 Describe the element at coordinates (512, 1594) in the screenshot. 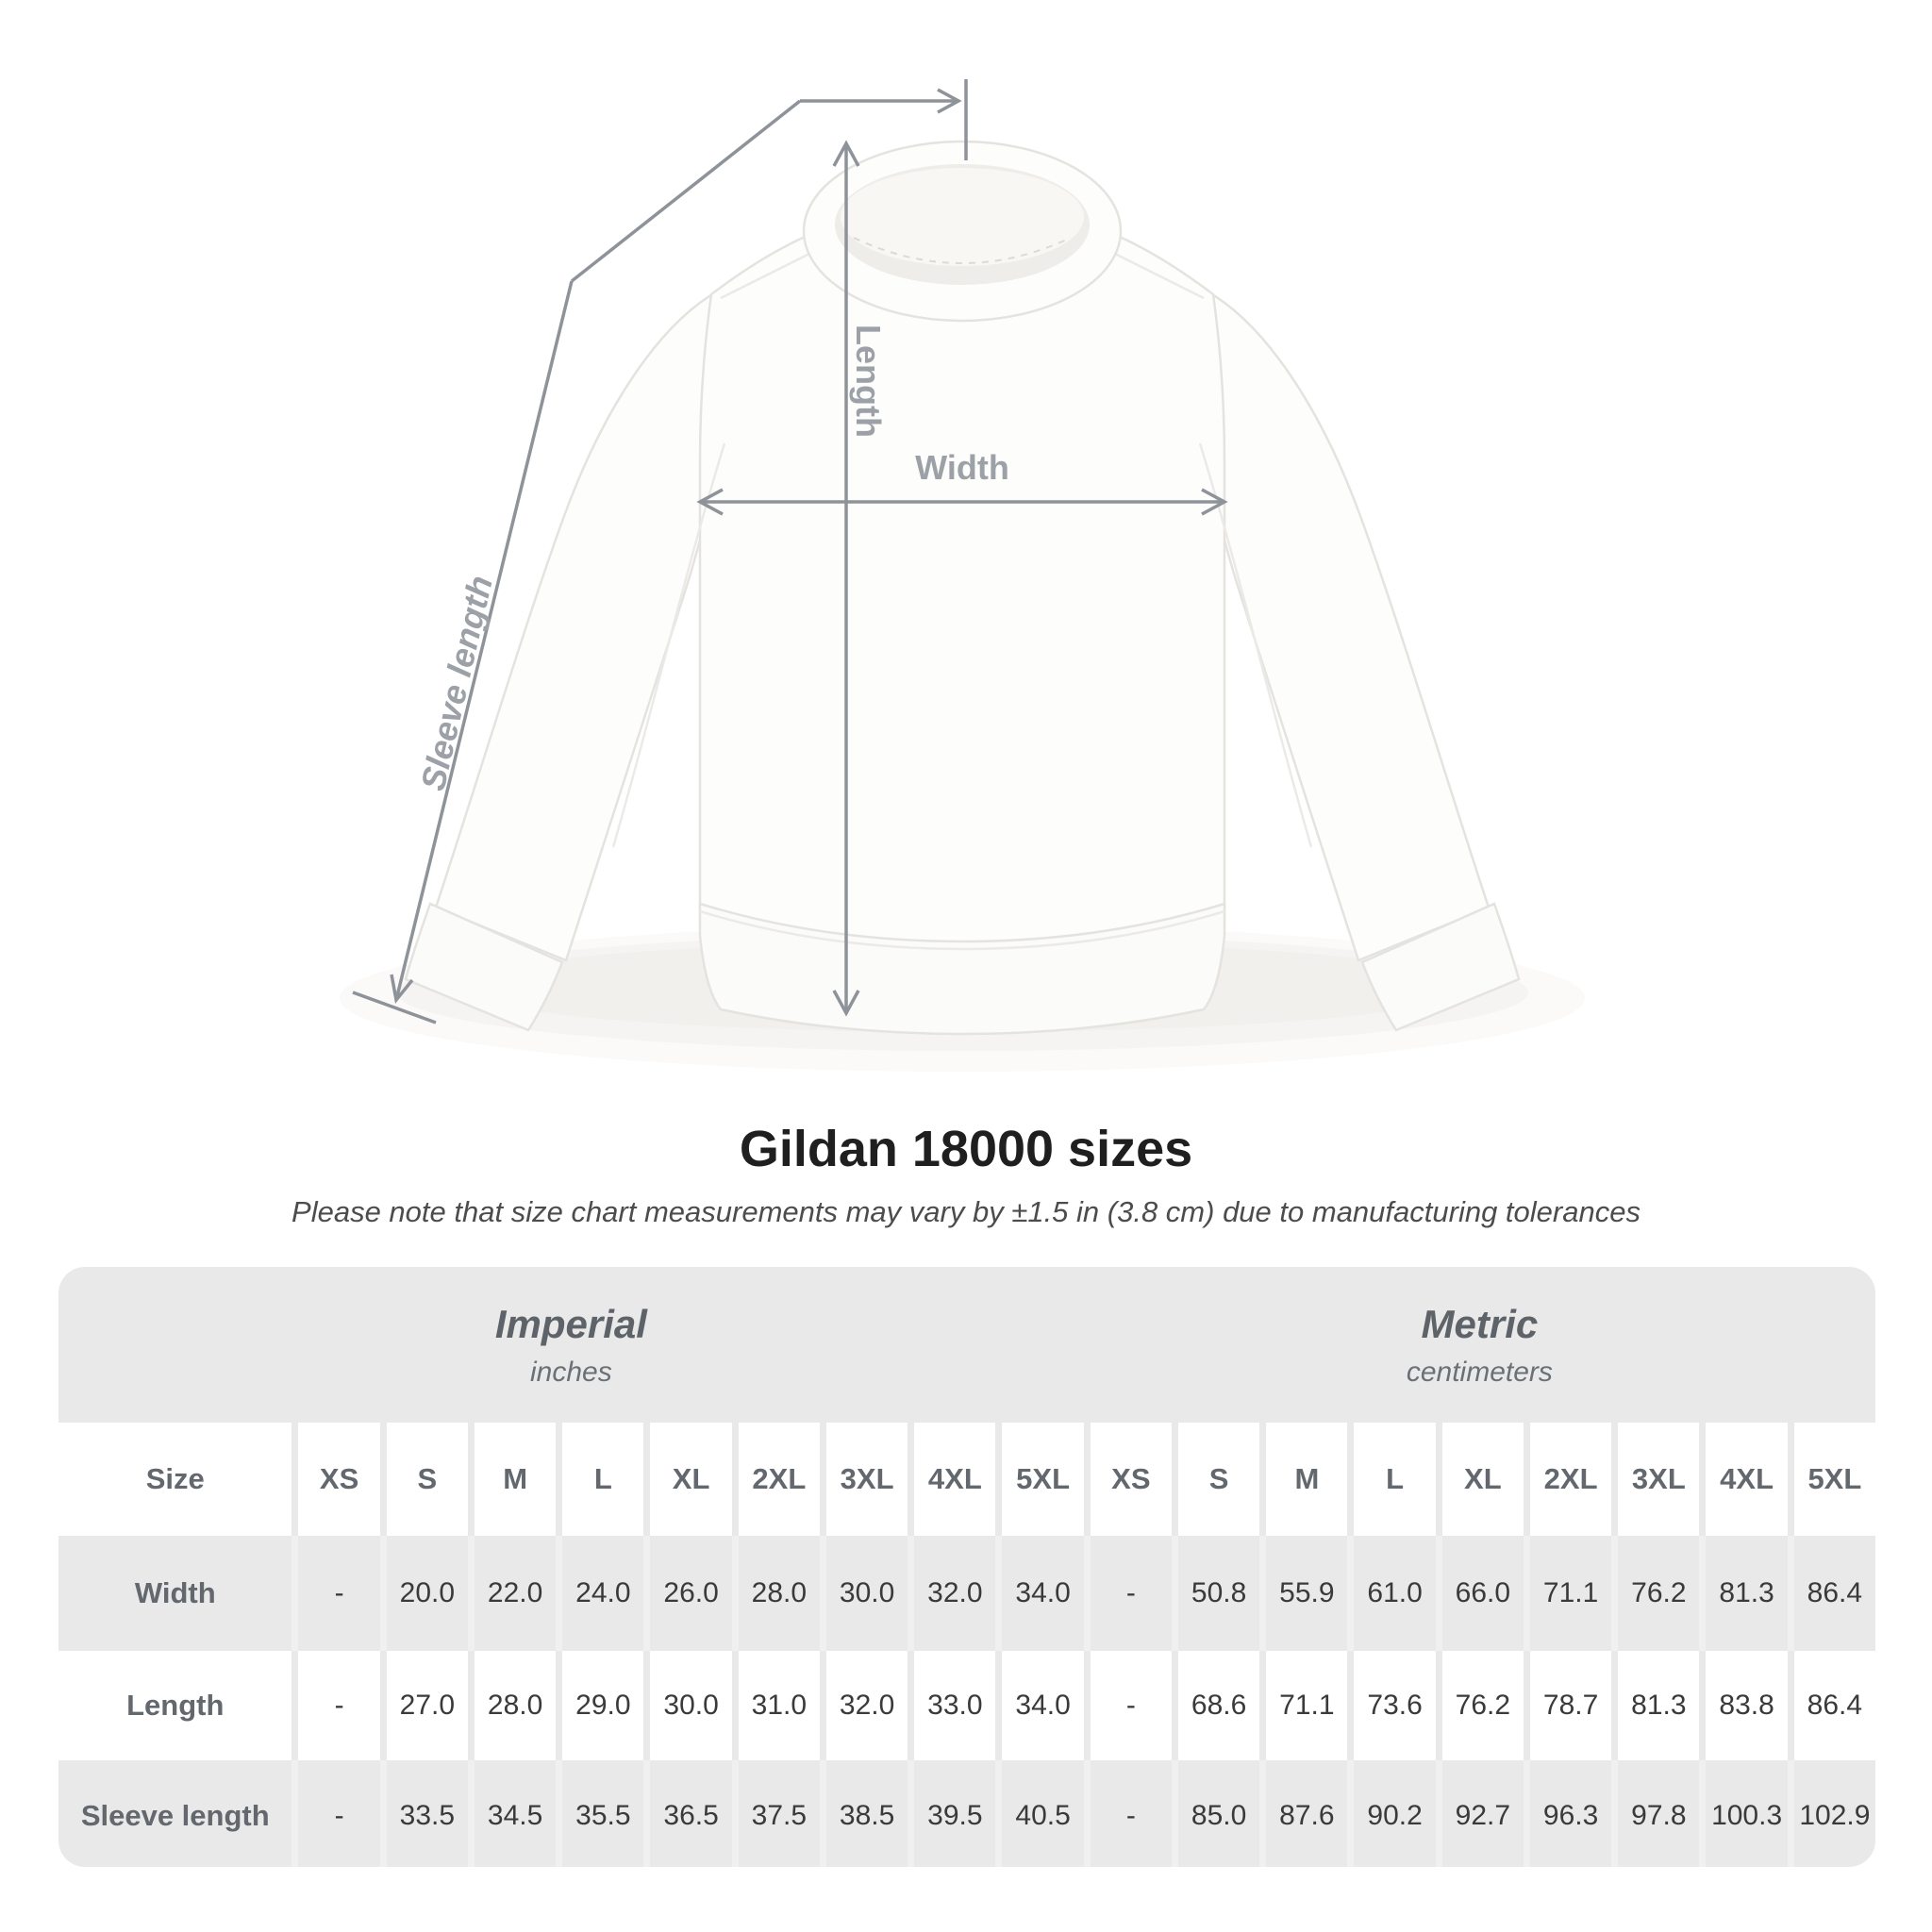

I see `imperial-value-cell: 22.0` at that location.